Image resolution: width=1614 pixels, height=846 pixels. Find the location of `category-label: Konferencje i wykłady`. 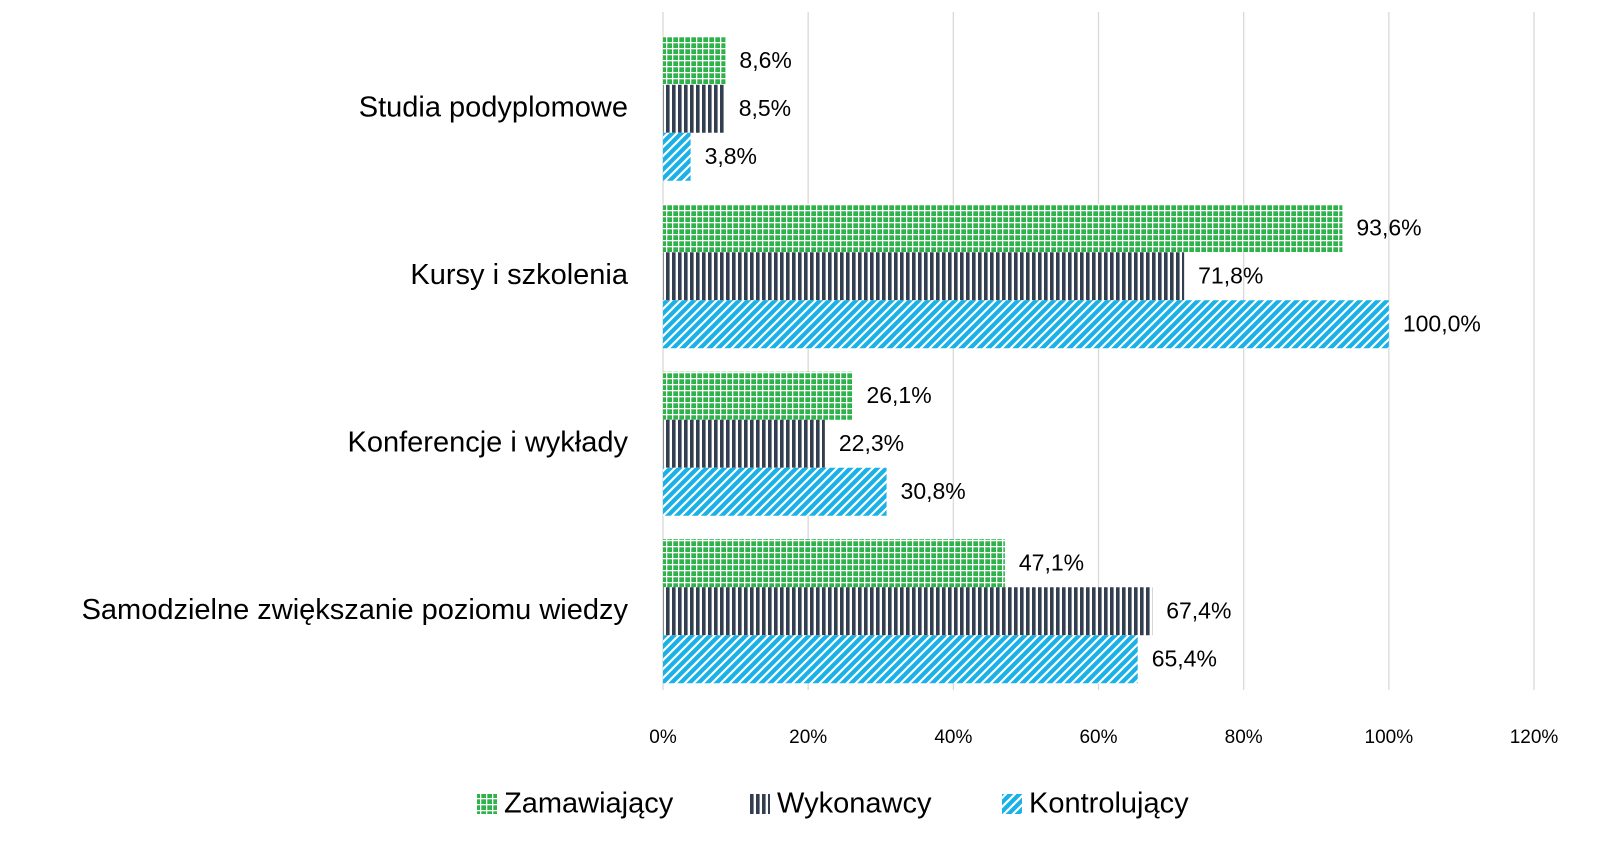

category-label: Konferencje i wykłady is located at coordinates (488, 442).